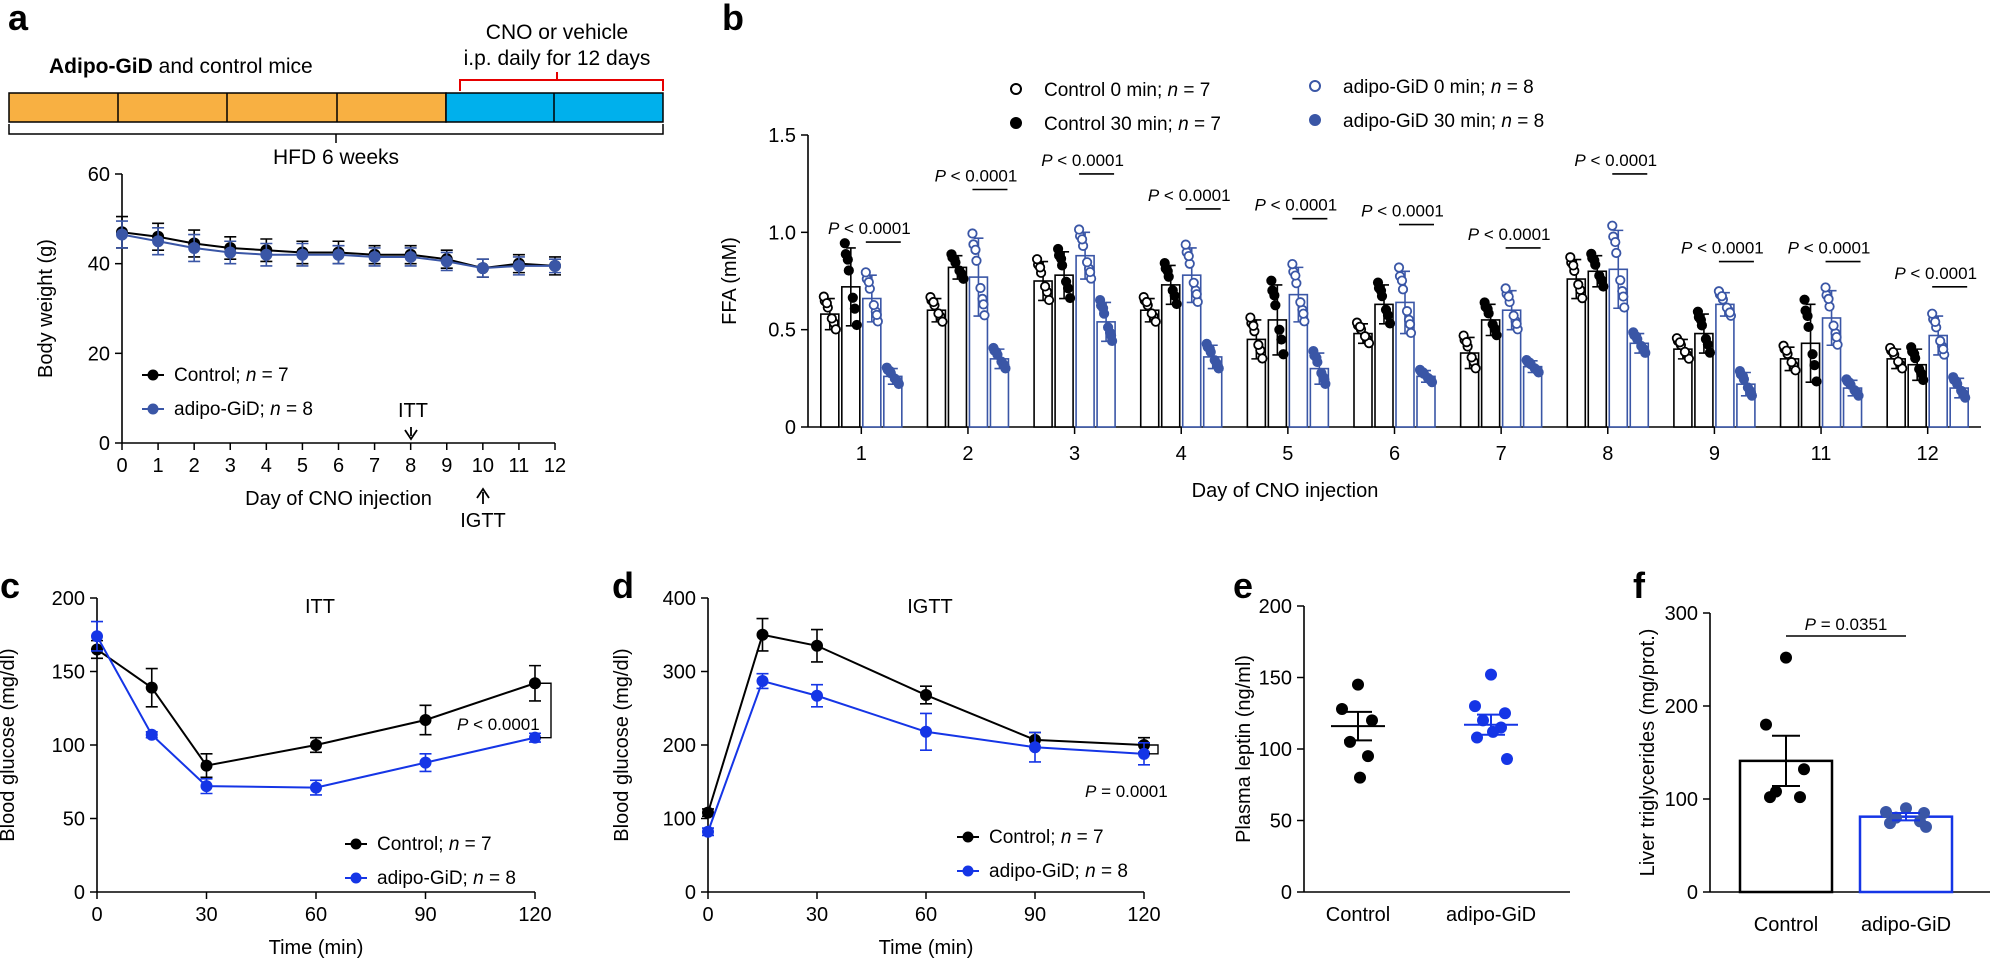 Image resolution: width=2005 pixels, height=969 pixels. I want to click on e-y-tick-label: 0, so click(1286, 893).